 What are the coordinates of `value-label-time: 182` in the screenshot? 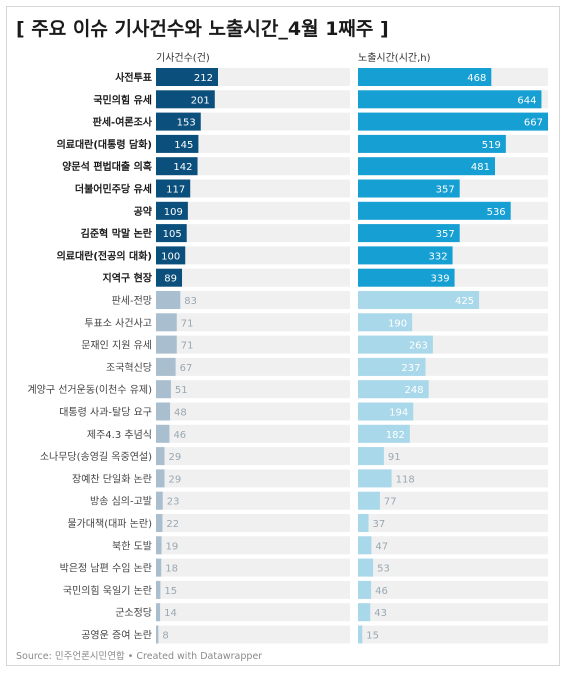 It's located at (395, 435).